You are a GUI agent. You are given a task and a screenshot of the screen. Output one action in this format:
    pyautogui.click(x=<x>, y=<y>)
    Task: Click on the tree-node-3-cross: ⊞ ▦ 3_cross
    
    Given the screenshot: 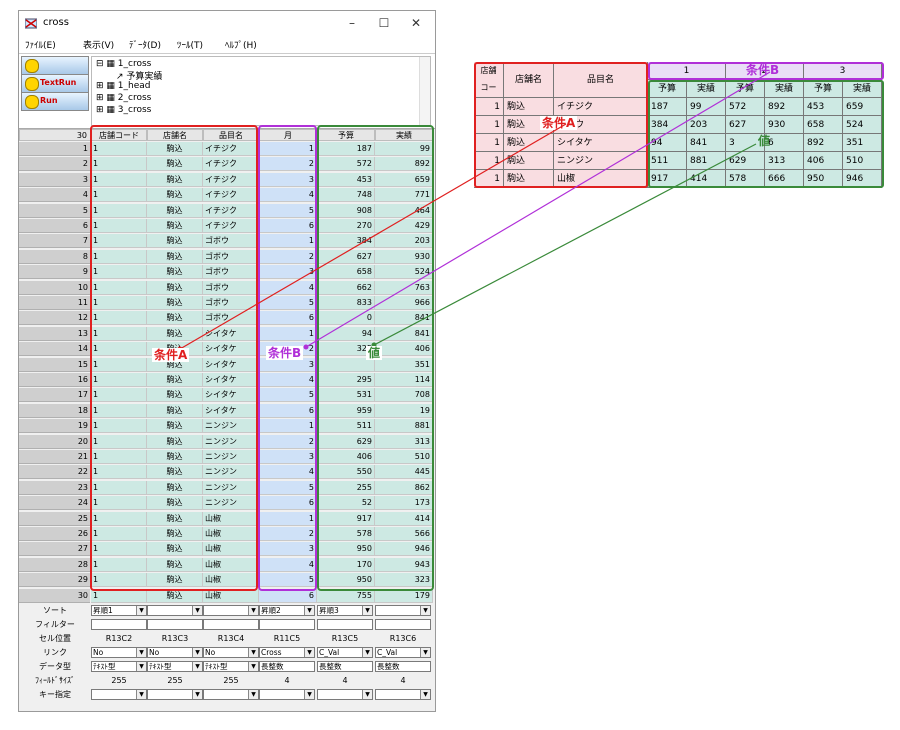 What is the action you would take?
    pyautogui.click(x=124, y=110)
    